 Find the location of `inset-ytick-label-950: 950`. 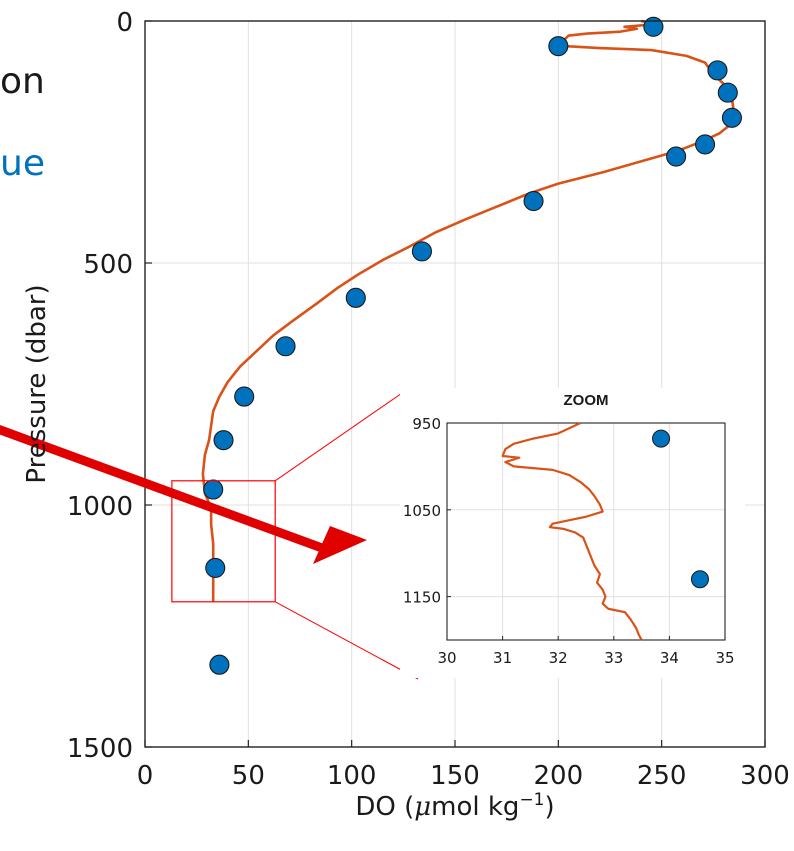

inset-ytick-label-950: 950 is located at coordinates (426, 424).